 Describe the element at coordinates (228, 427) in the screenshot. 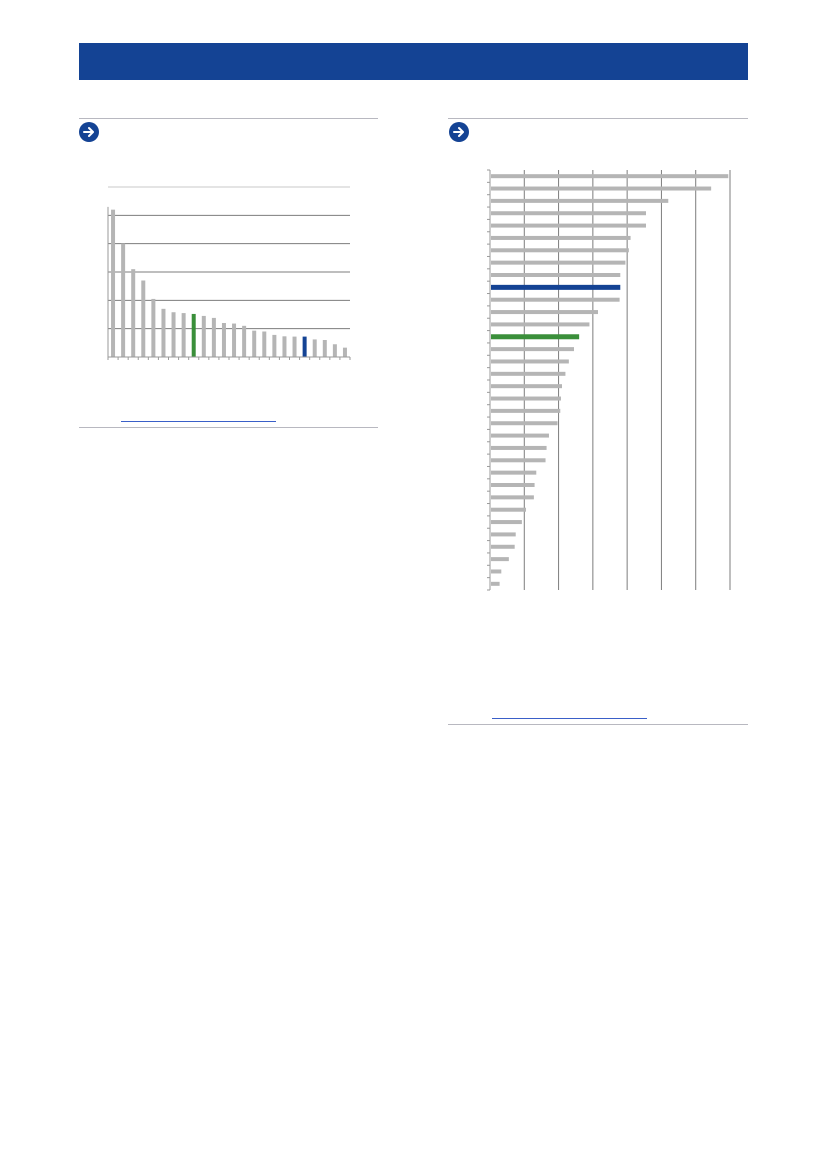

I see `panel-left-bottom-rule` at that location.